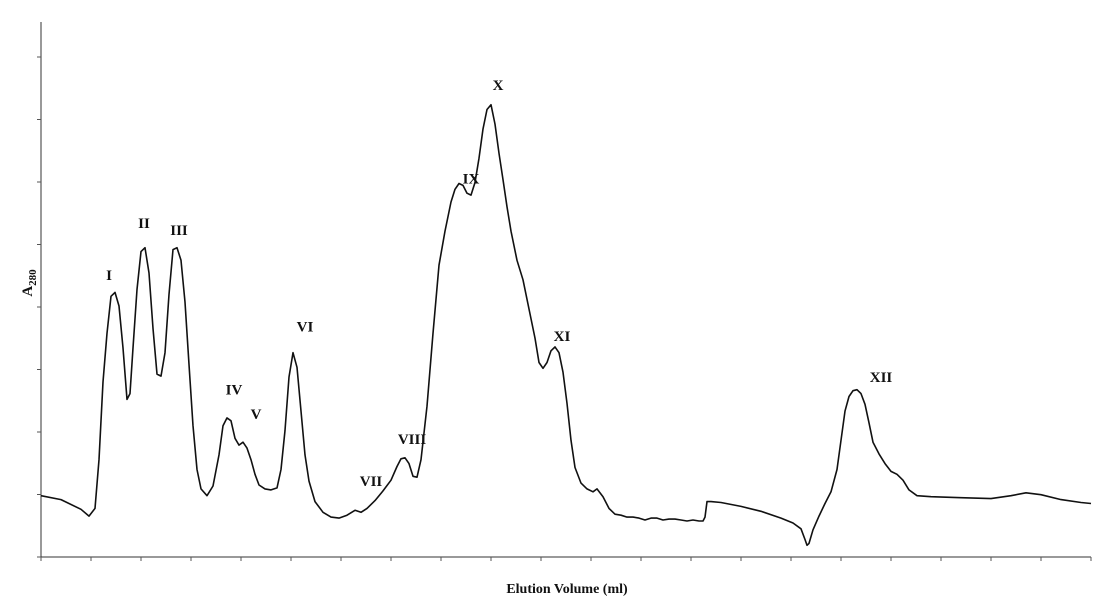 This screenshot has height=598, width=1093. What do you see at coordinates (109, 276) in the screenshot?
I see `peak-label-i: I` at bounding box center [109, 276].